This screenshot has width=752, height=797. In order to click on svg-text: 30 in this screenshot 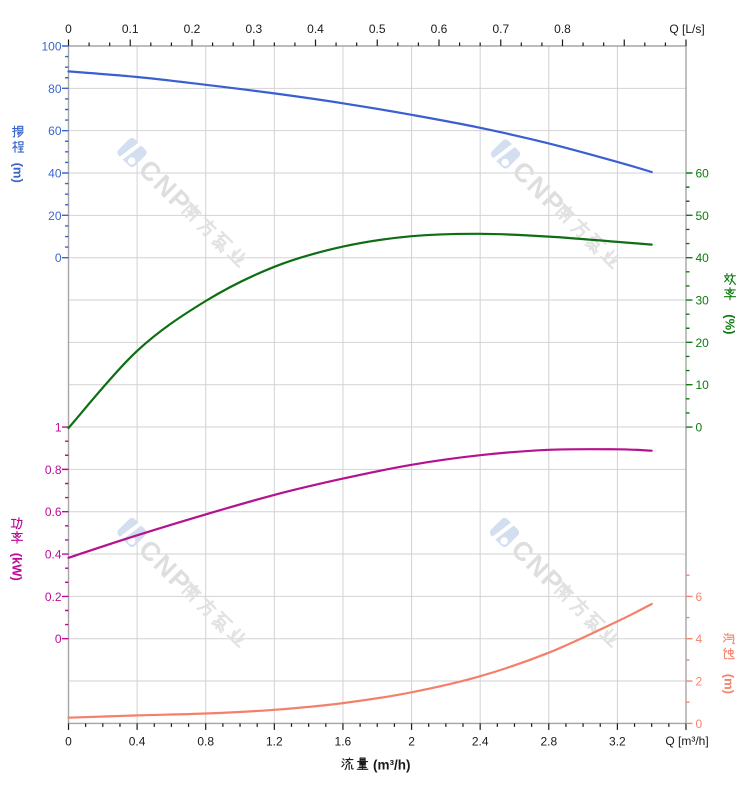, I will do `click(703, 301)`.